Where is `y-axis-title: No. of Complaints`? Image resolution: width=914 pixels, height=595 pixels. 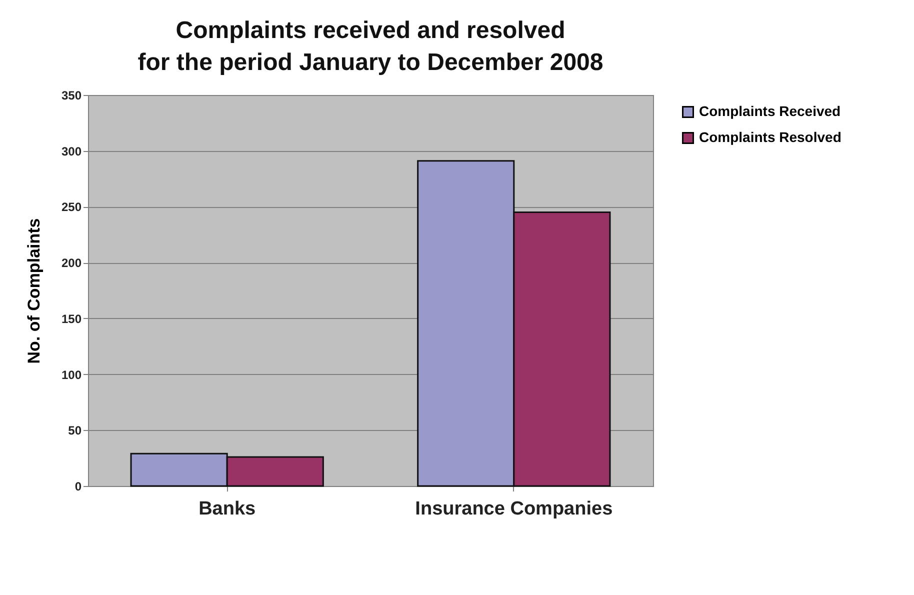
y-axis-title: No. of Complaints is located at coordinates (34, 291).